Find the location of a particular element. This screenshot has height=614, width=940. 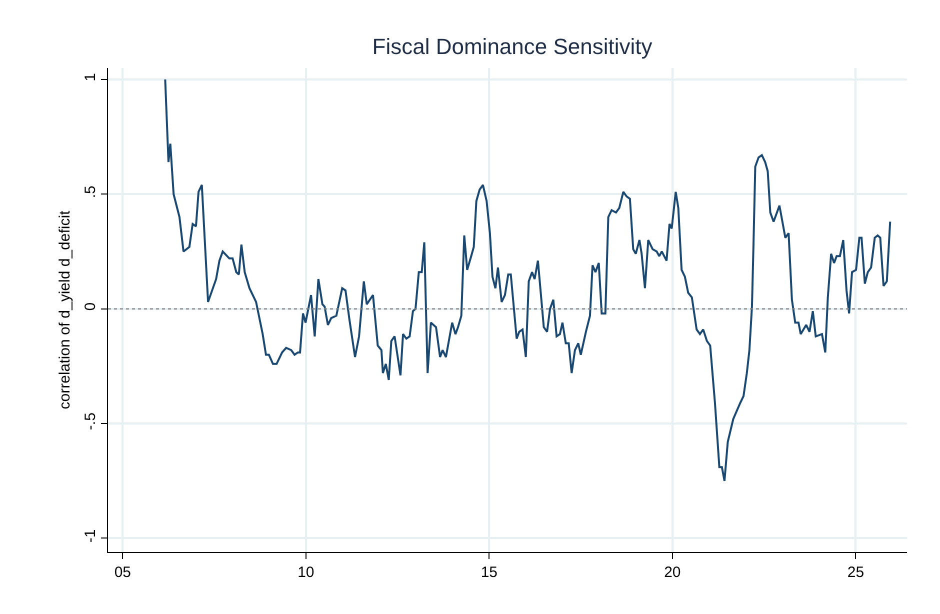

y-tick-label: 0 is located at coordinates (90, 306).